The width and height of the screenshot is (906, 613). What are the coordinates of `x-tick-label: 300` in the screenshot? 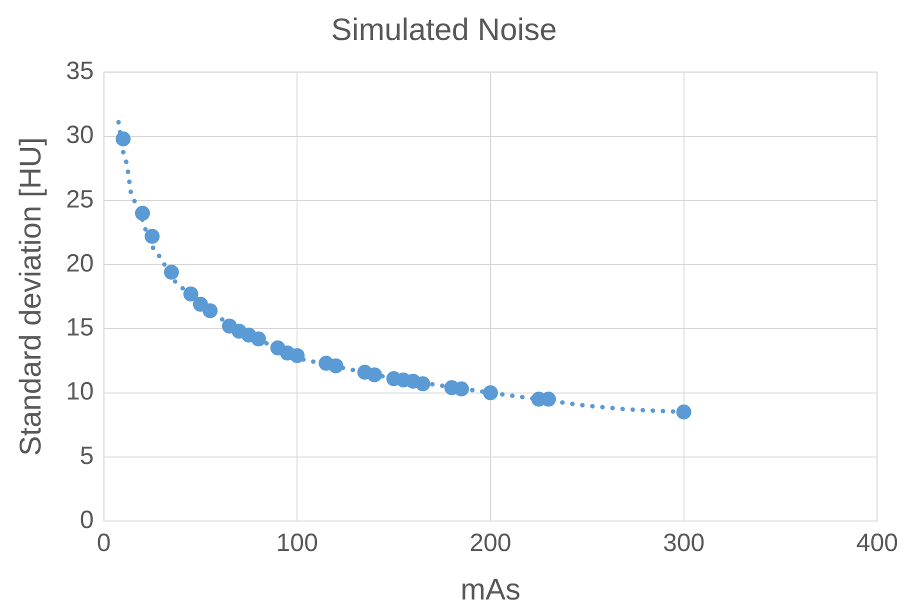 It's located at (683, 542).